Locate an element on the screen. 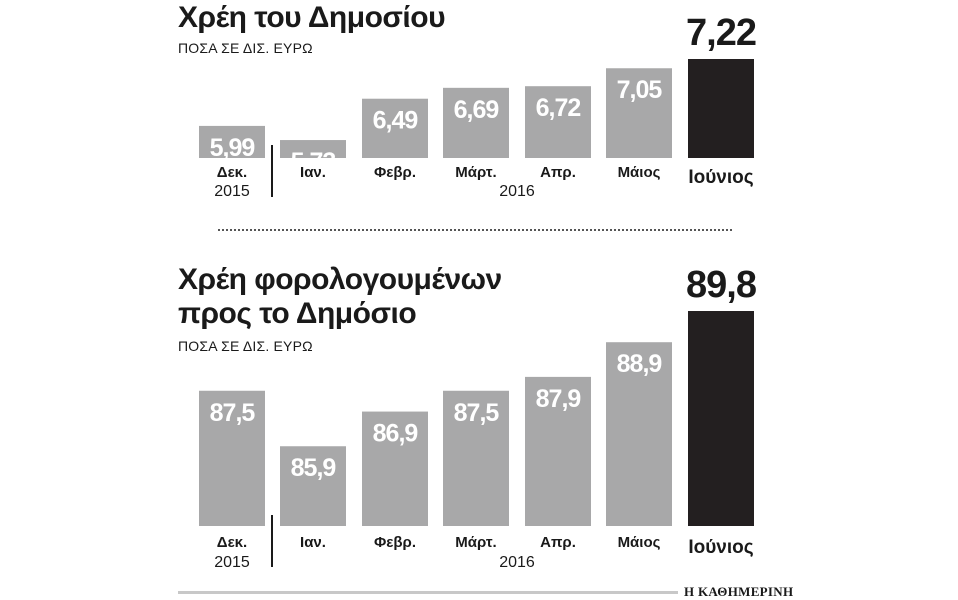  value-label: 7,05 is located at coordinates (640, 90).